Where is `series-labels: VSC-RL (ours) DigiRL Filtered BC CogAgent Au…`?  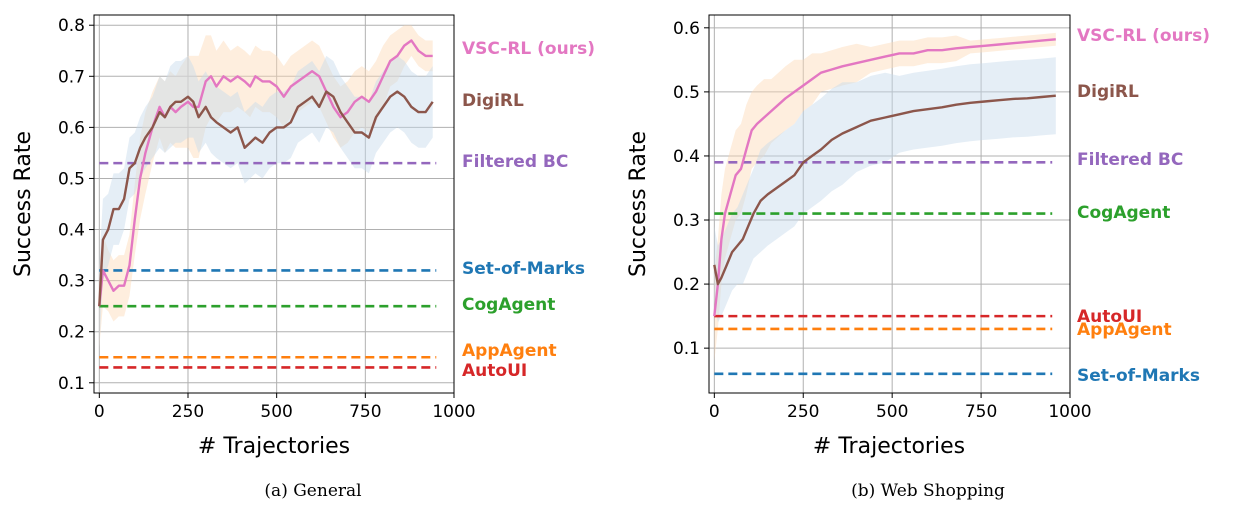
series-labels: VSC-RL (ours) DigiRL Filtered BC CogAgent Au… is located at coordinates (1143, 206).